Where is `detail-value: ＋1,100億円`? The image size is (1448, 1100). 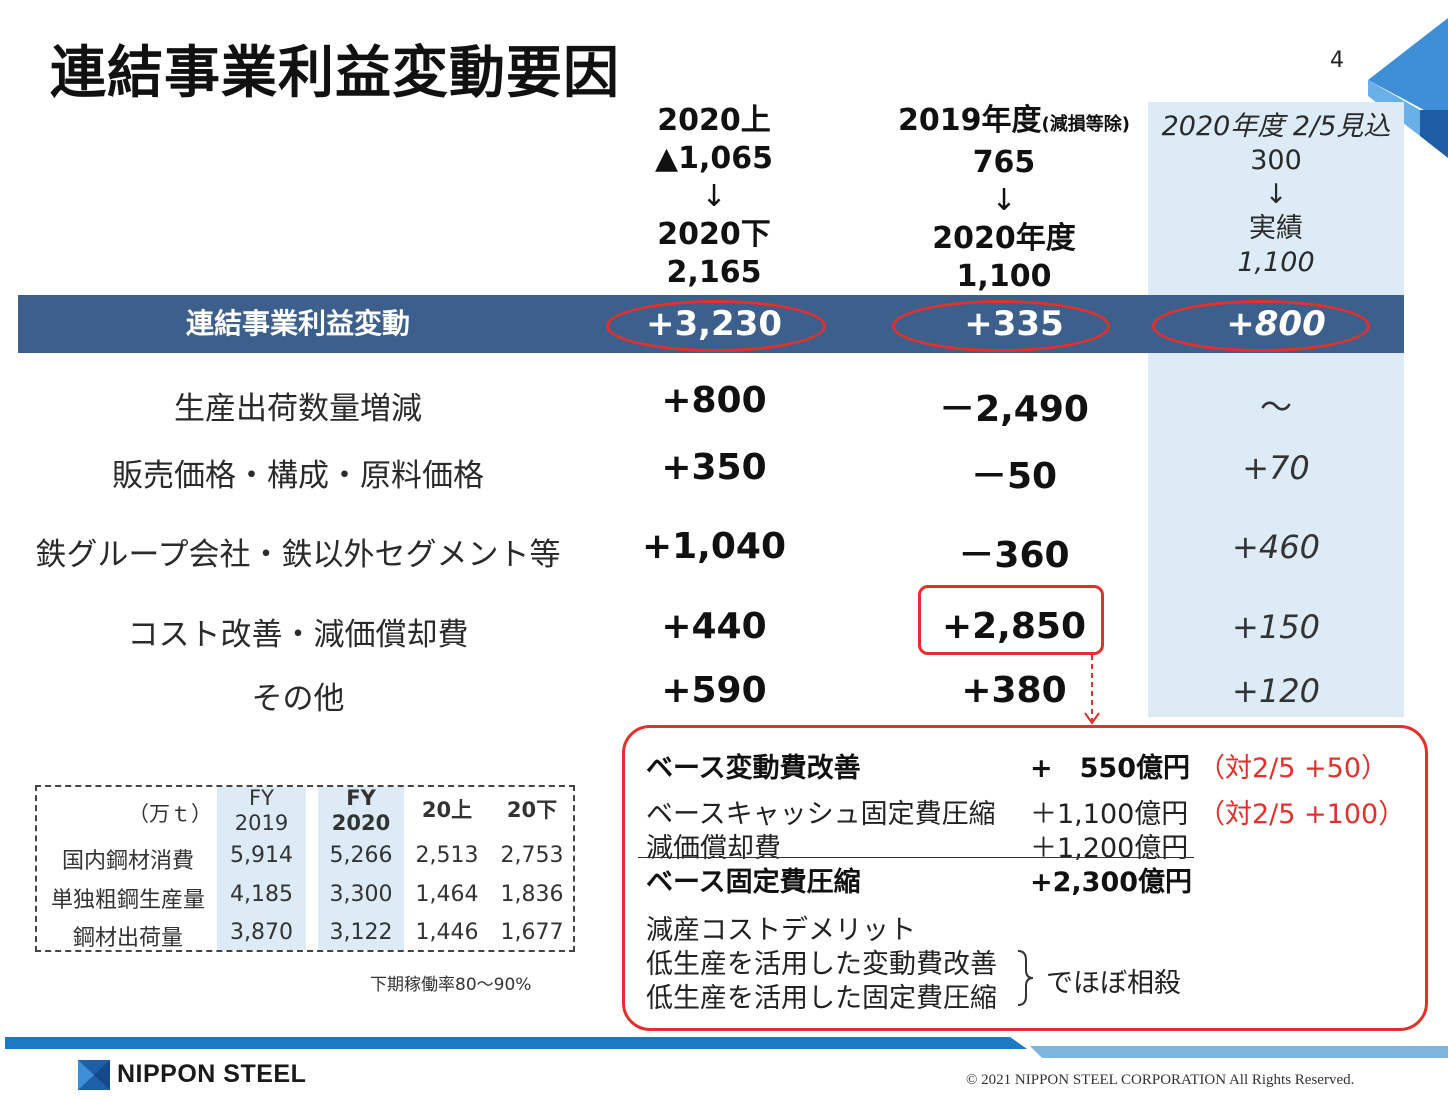
detail-value: ＋1,100億円 is located at coordinates (1109, 814).